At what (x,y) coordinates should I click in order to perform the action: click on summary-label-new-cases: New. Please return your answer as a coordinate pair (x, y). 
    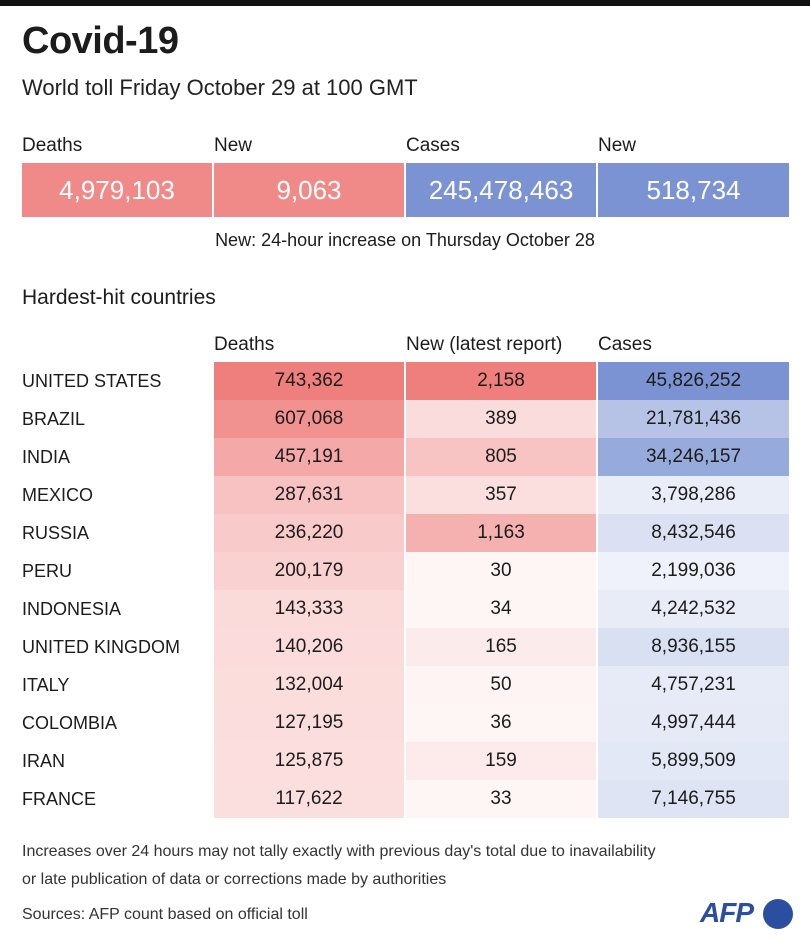
    Looking at the image, I should click on (617, 145).